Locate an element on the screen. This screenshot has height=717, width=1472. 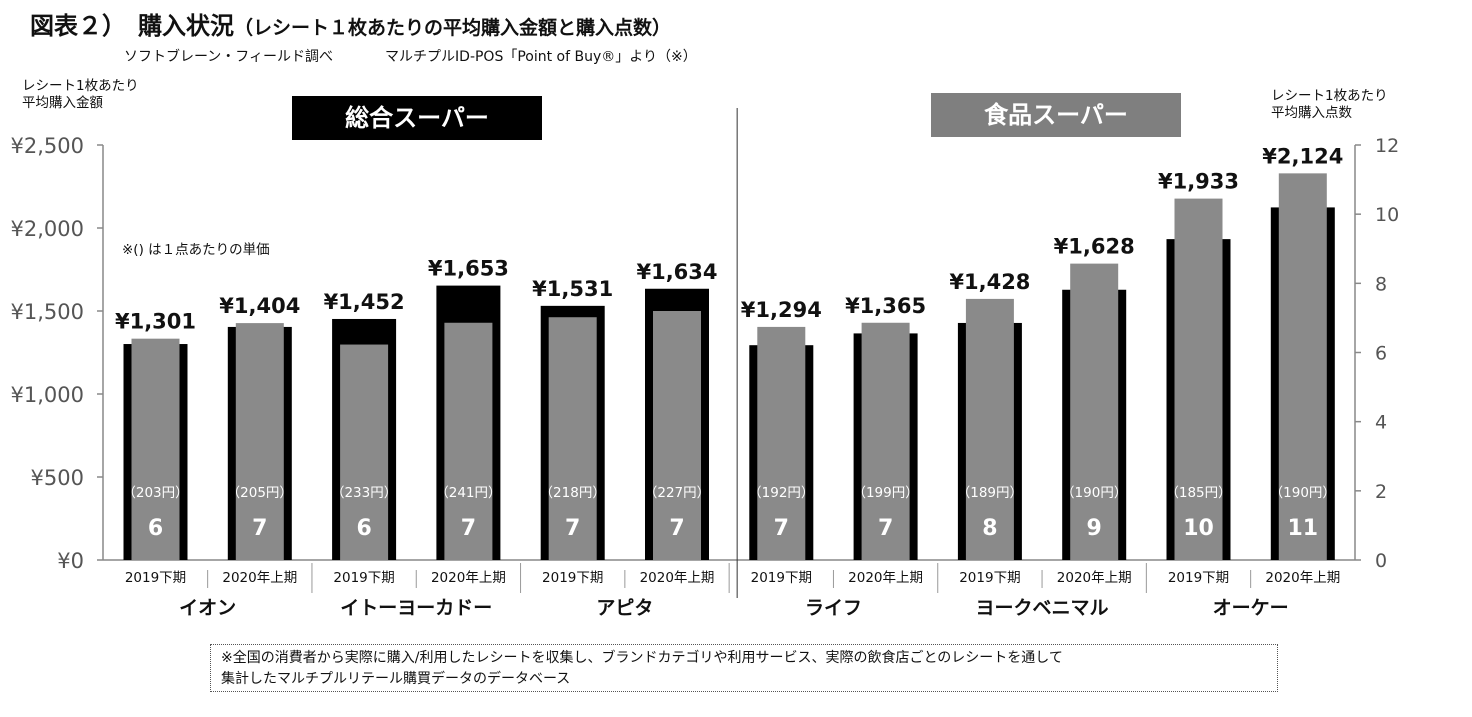
left-axis-title-line2: 平均購入金額 is located at coordinates (62, 103).